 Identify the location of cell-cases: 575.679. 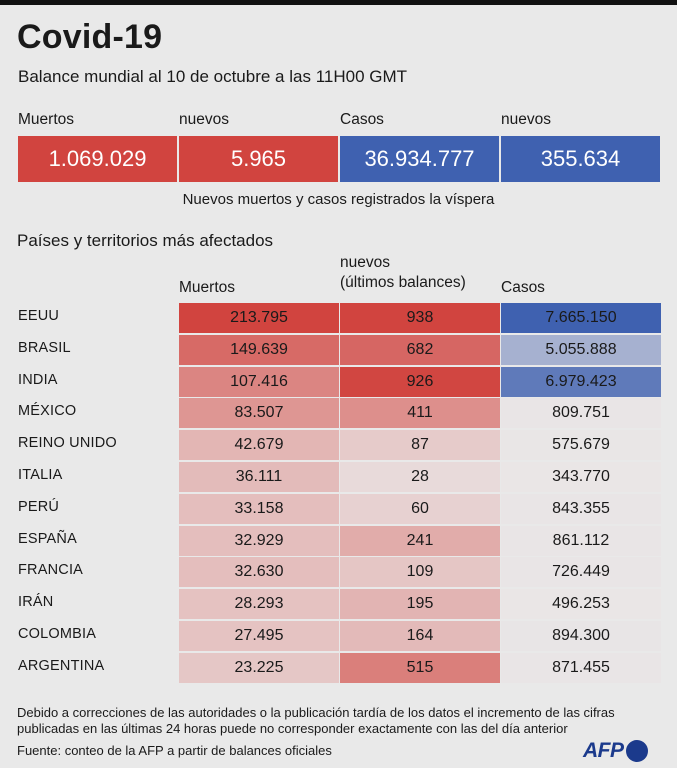
(581, 445).